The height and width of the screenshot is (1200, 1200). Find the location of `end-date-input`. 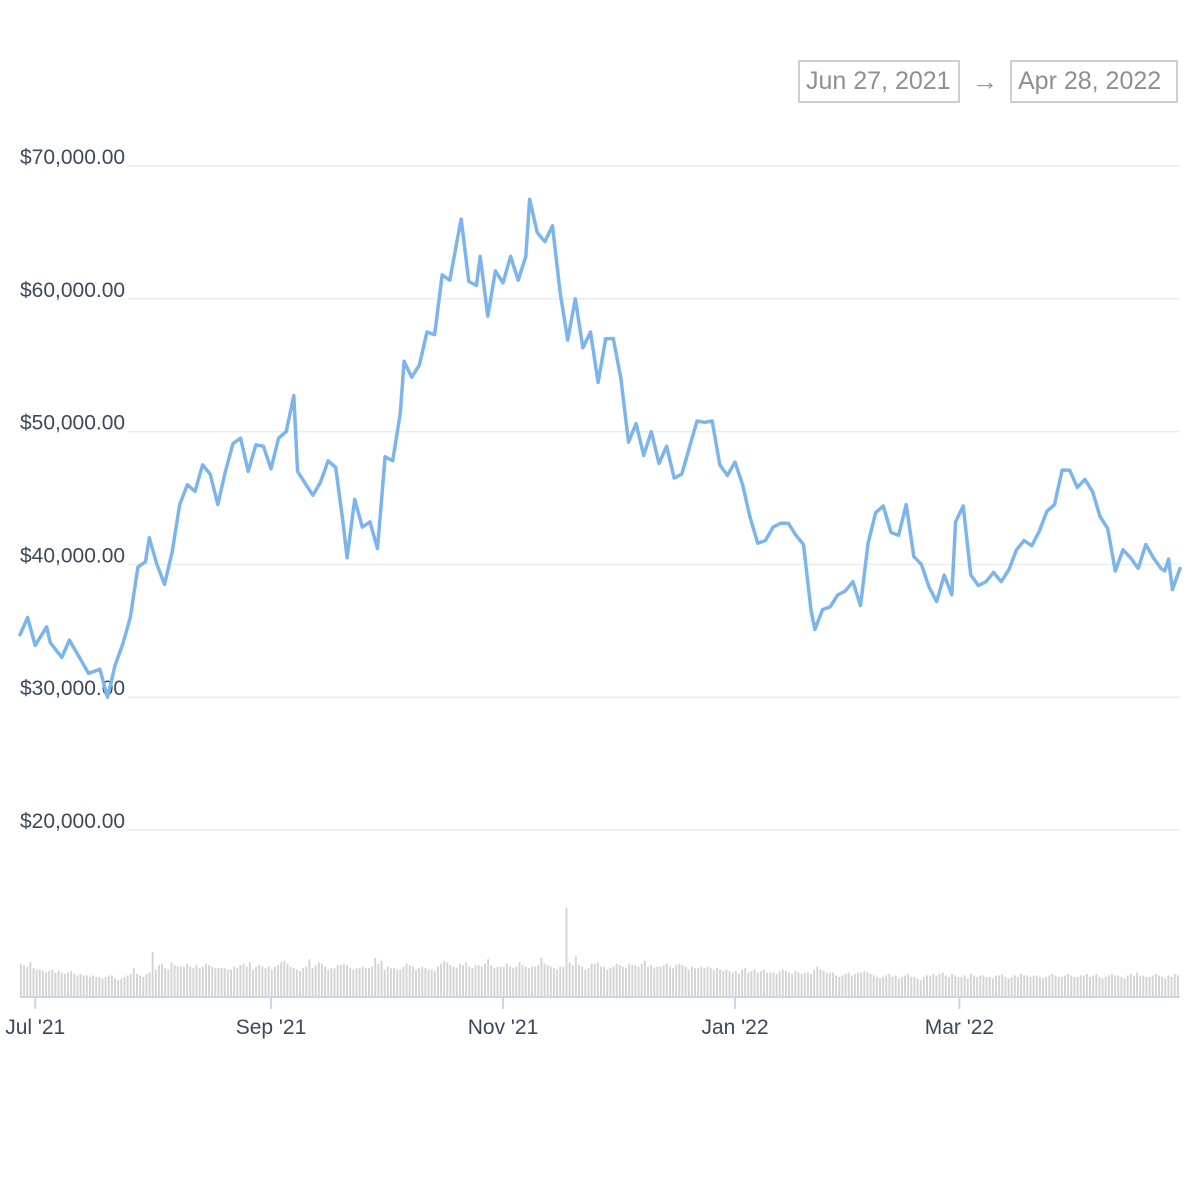

end-date-input is located at coordinates (1094, 81).